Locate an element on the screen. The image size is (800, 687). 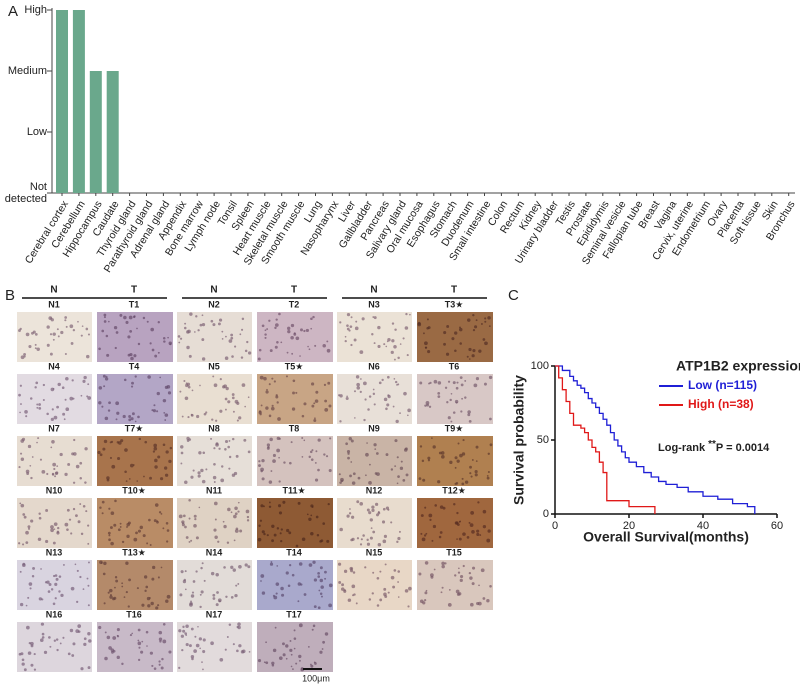
sample-label: T17 is located at coordinates (294, 614).